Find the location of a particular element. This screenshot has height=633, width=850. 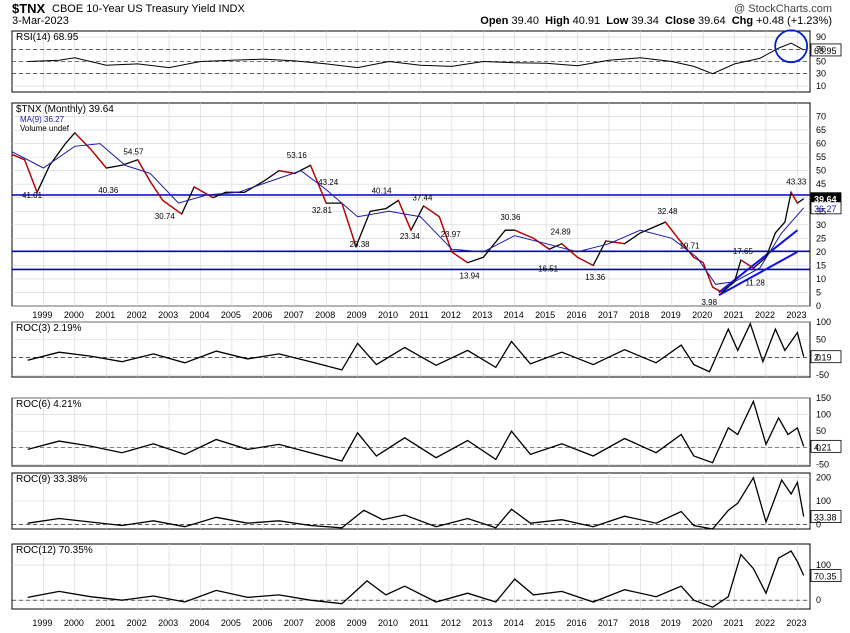

price-legend-item: Volume undef is located at coordinates (45, 128).